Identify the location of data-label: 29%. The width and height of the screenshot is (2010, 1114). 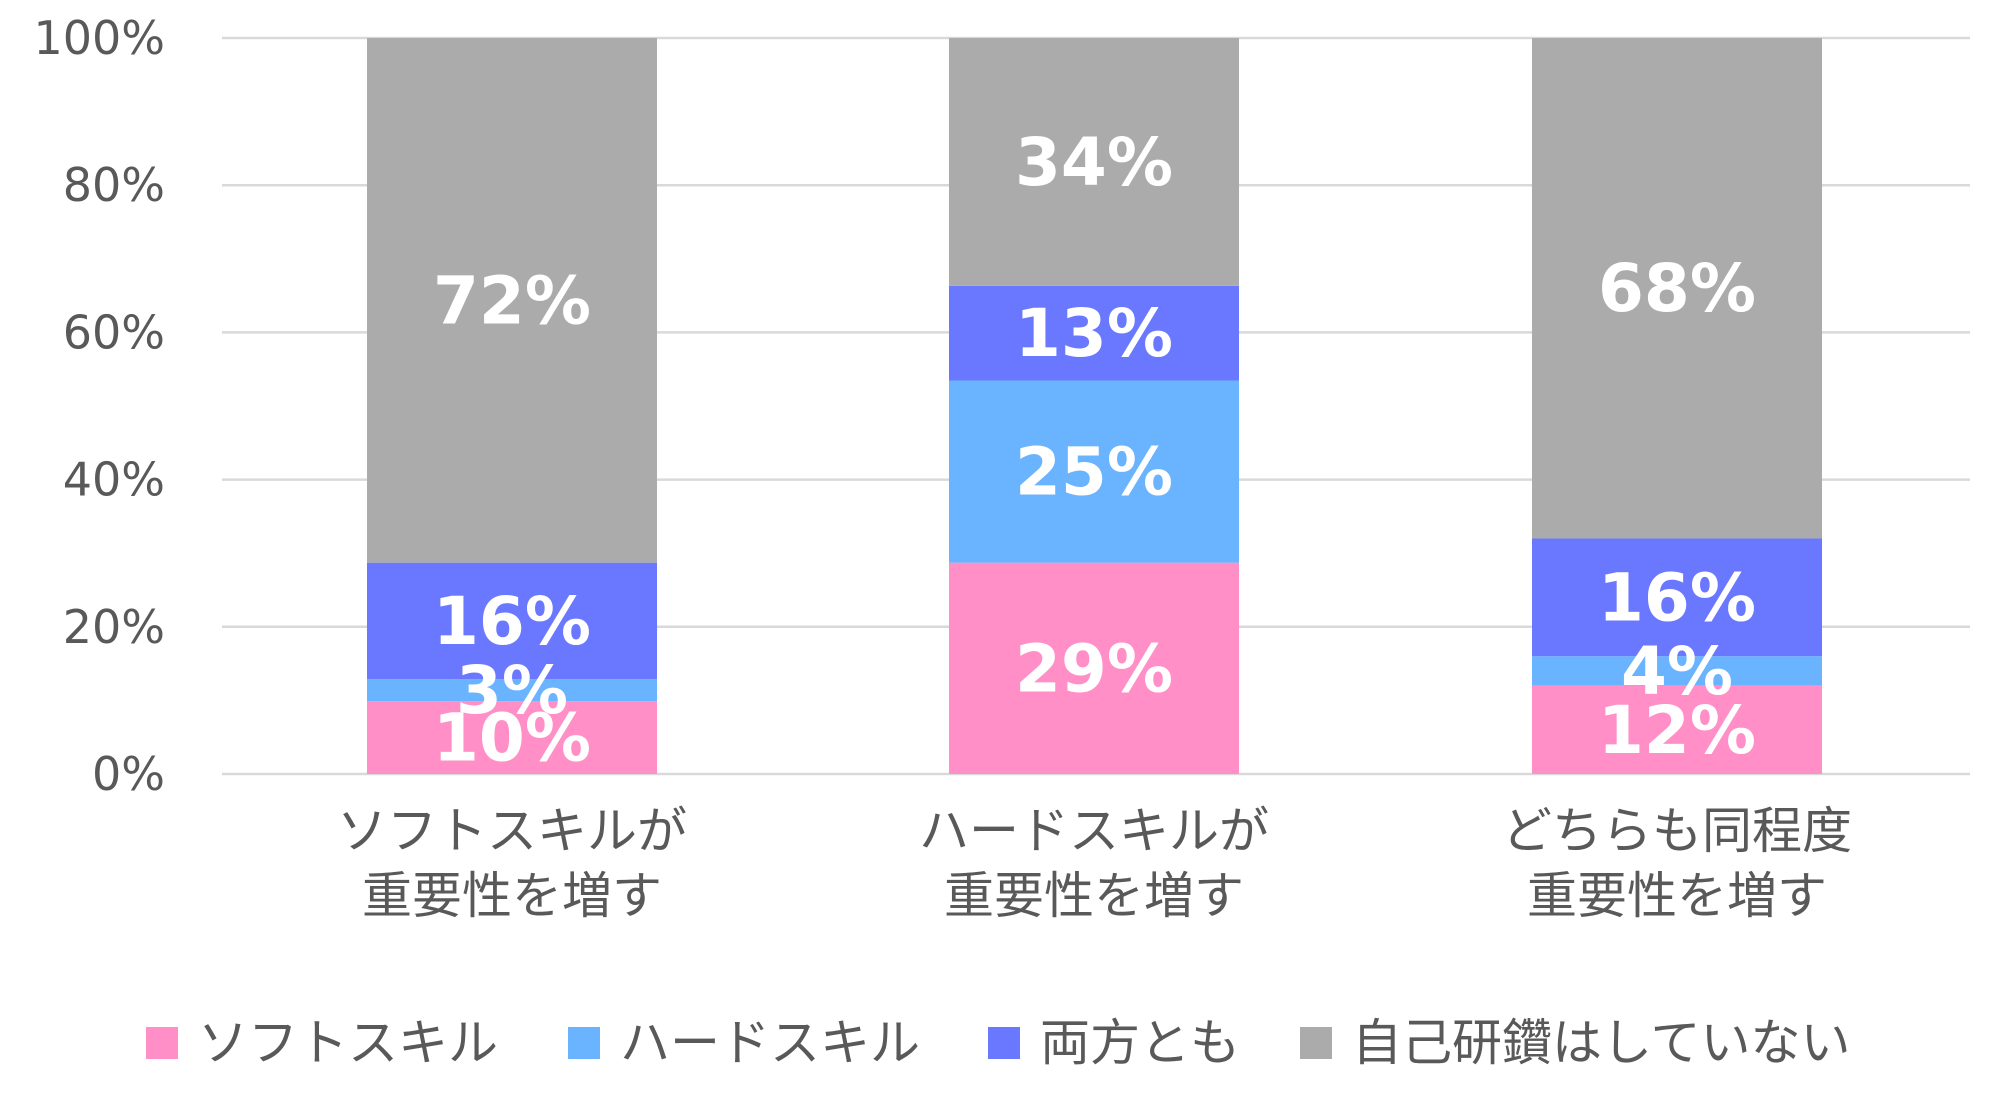
(1094, 668).